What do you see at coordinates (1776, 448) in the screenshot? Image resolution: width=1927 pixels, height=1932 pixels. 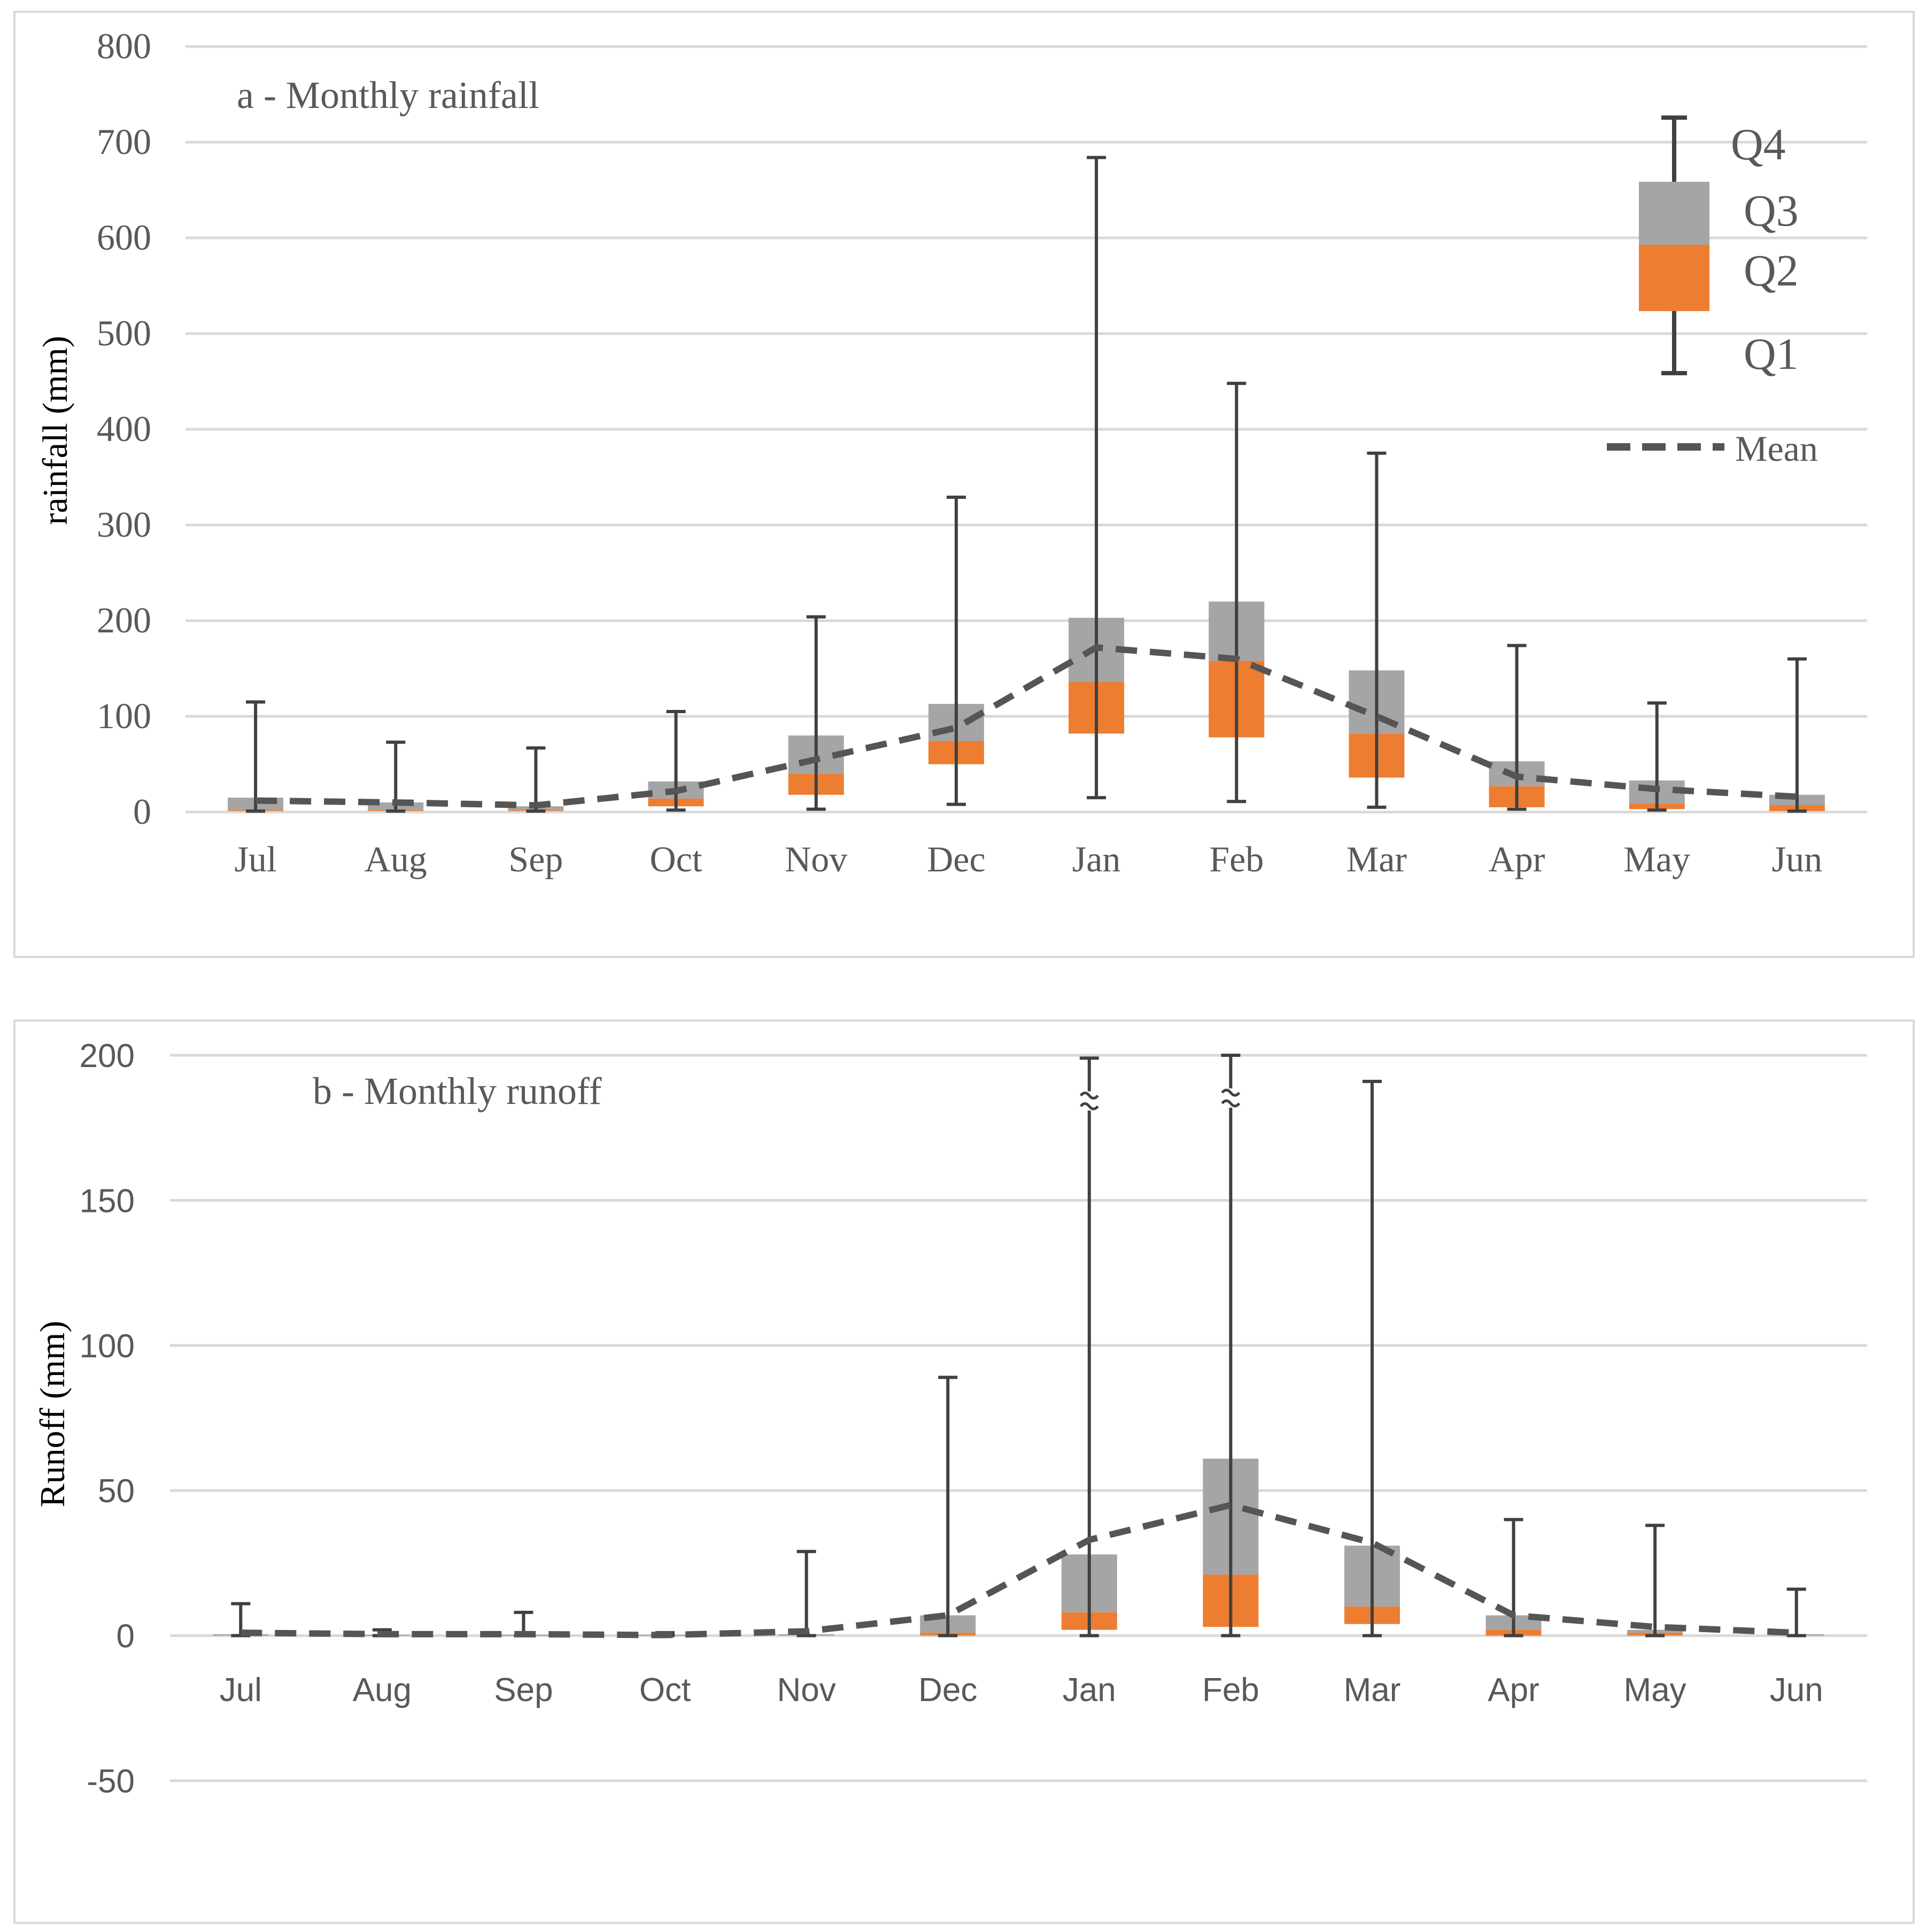 I see `legend-mean-label: Mean` at bounding box center [1776, 448].